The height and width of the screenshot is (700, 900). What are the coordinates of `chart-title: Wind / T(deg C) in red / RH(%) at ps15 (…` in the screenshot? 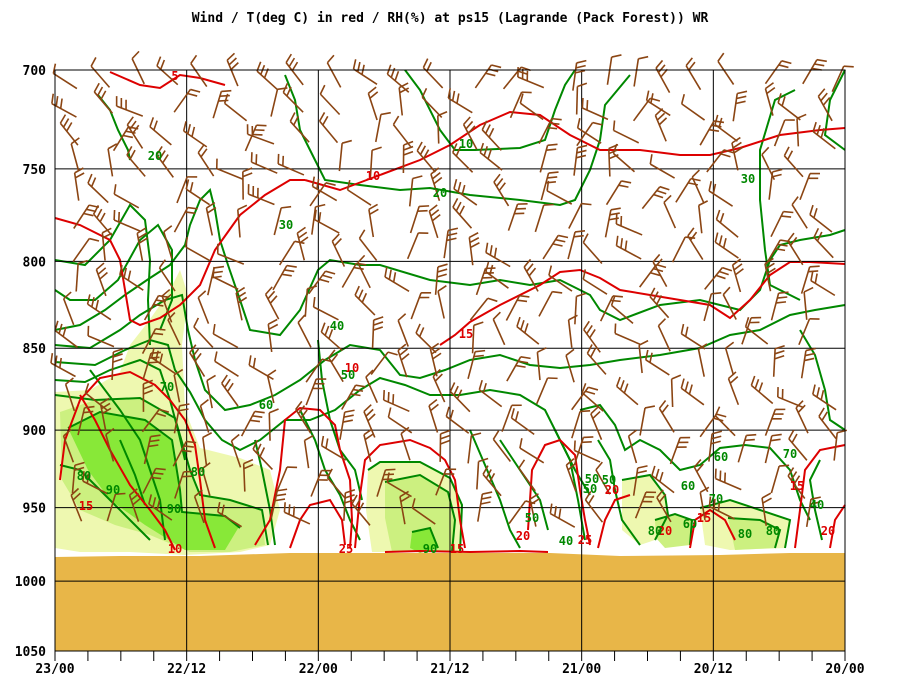 It's located at (450, 18).